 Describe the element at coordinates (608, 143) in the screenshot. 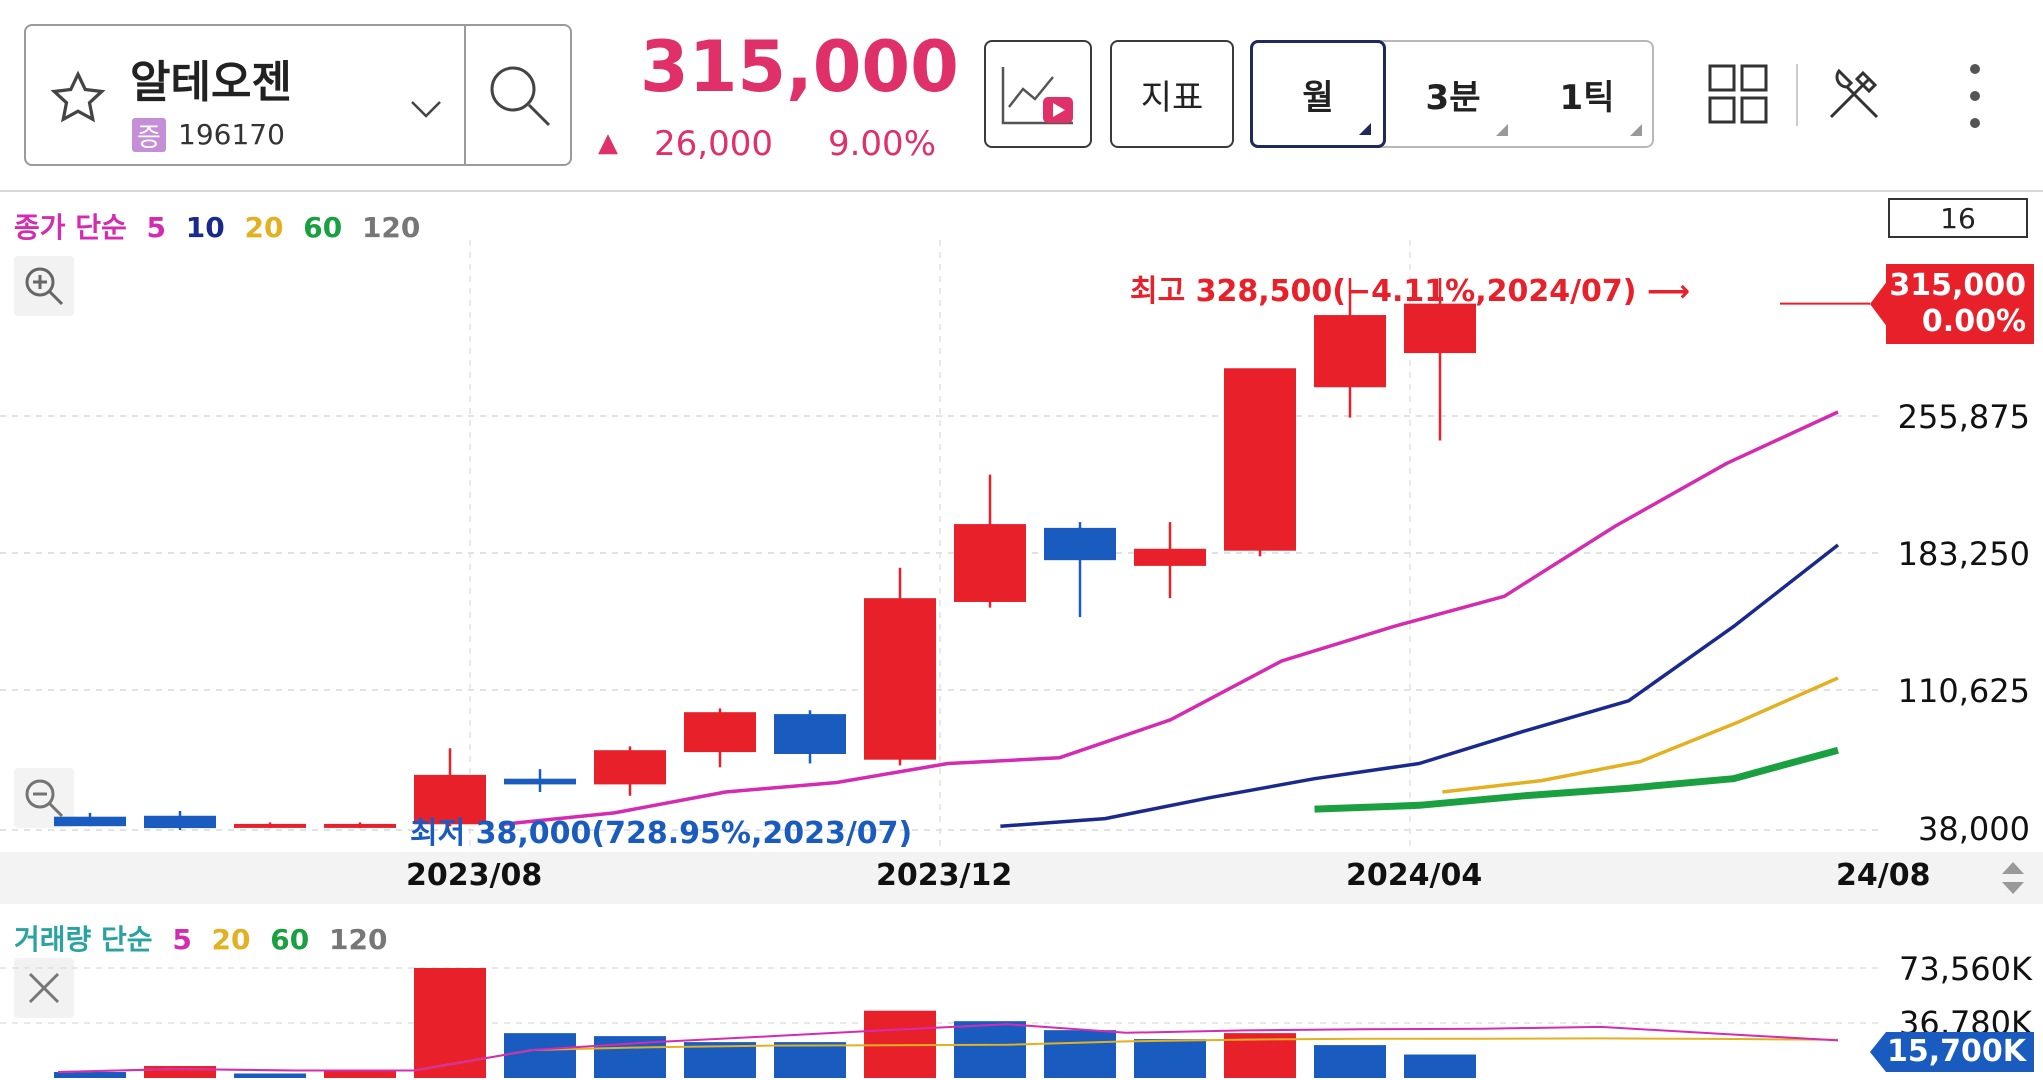

I see `change-arrow: ▲` at that location.